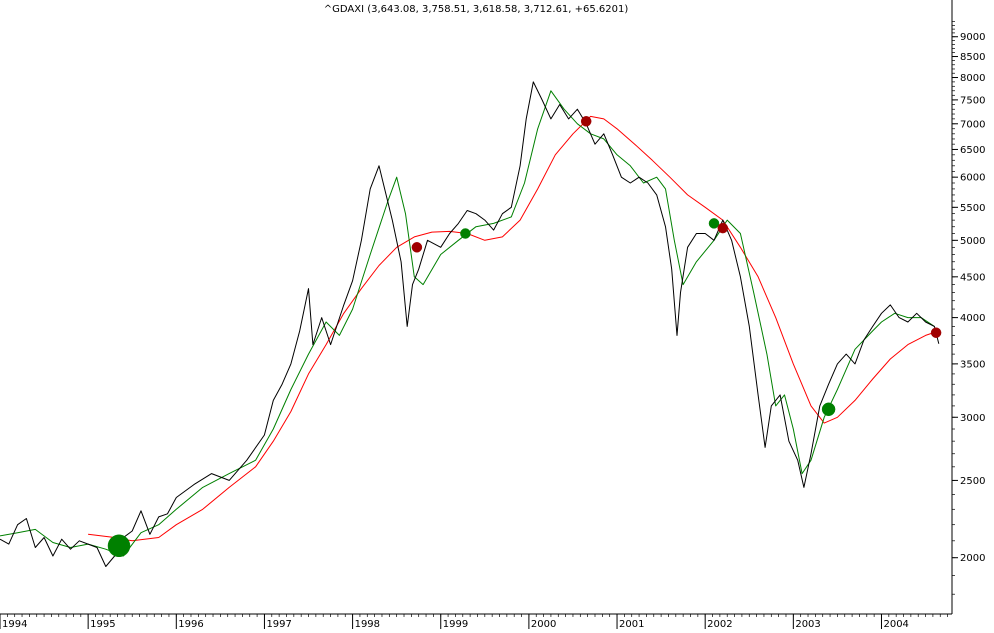 Image resolution: width=994 pixels, height=633 pixels. Describe the element at coordinates (972, 418) in the screenshot. I see `y-tick-label: 3000` at that location.